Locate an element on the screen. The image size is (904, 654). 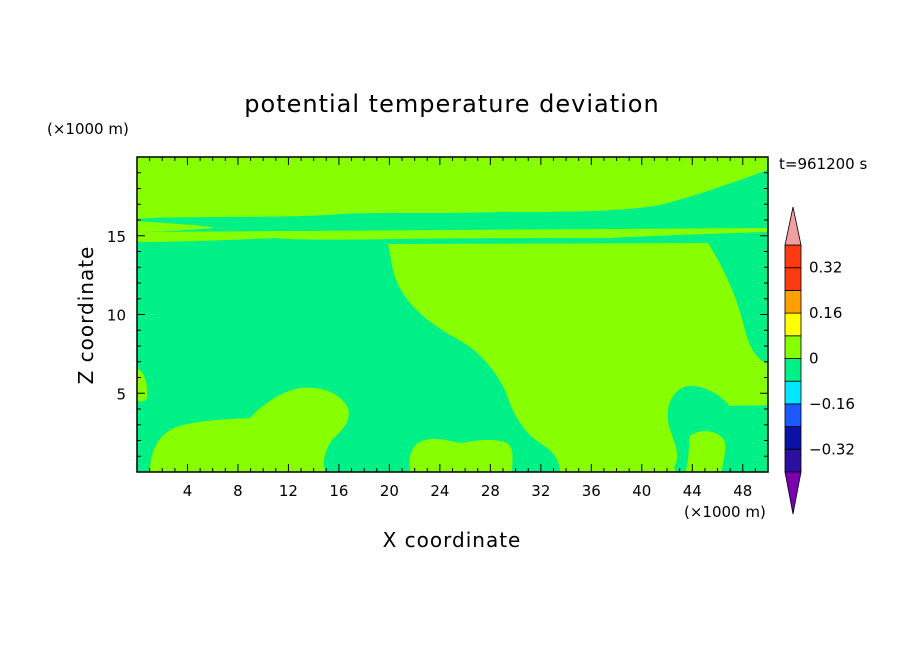
x-unit-label: (×1000 m) is located at coordinates (725, 512).